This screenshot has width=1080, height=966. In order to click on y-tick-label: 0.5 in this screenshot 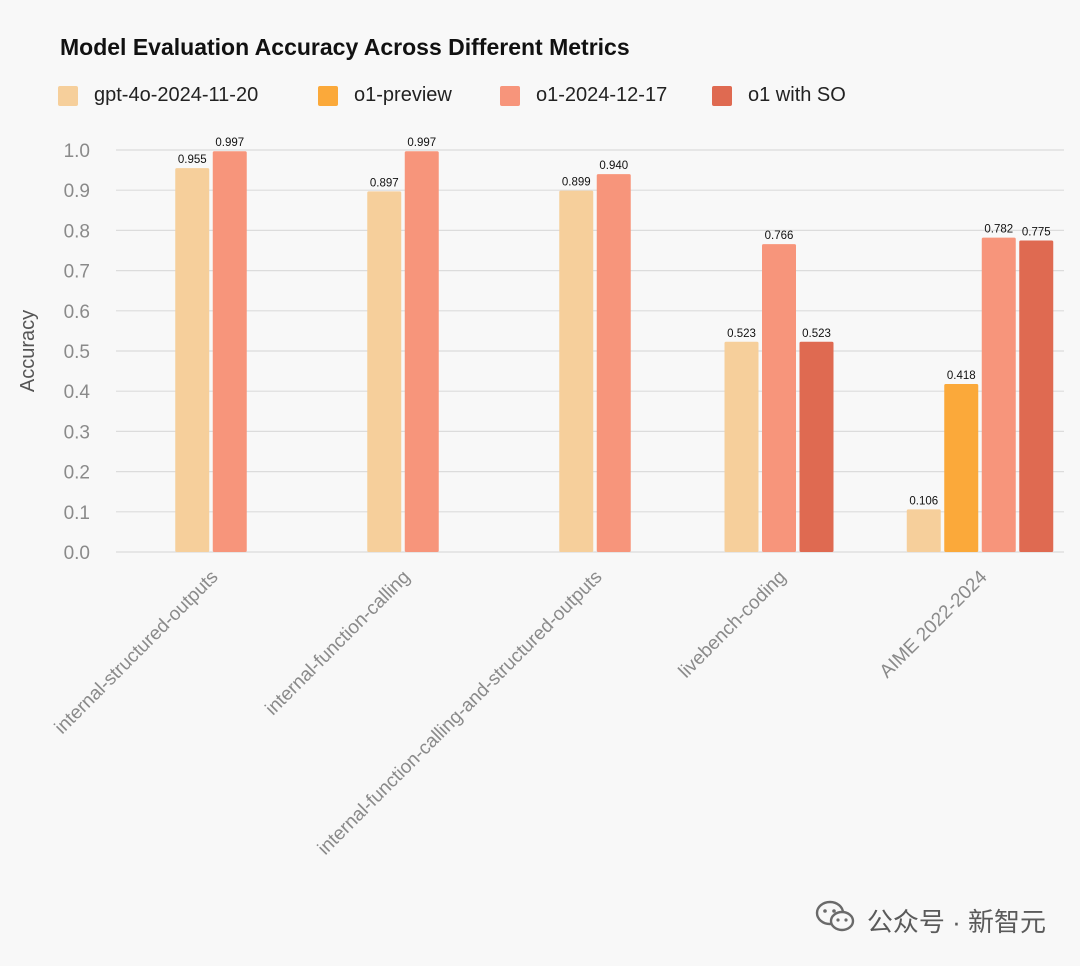, I will do `click(77, 352)`.